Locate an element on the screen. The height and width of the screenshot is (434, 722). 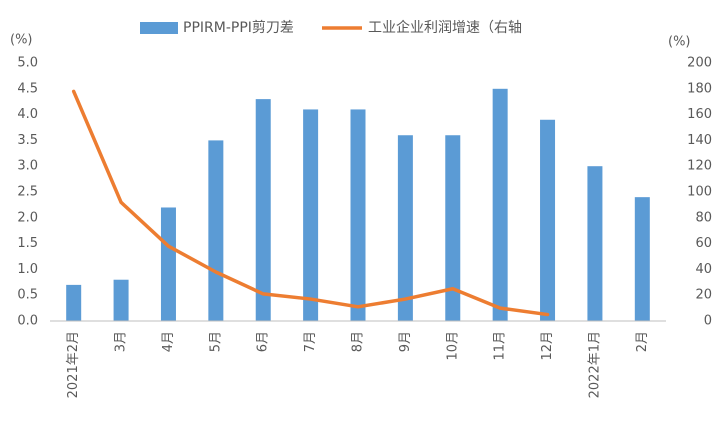
y2-tick-label: 0 is located at coordinates (708, 321).